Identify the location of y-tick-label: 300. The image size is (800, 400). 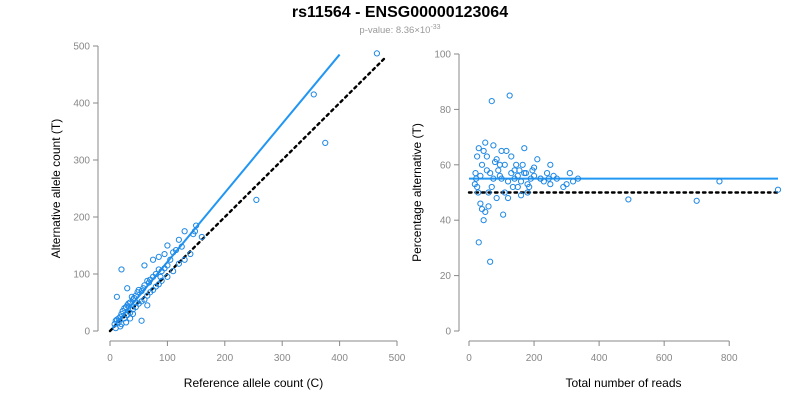
(81, 161).